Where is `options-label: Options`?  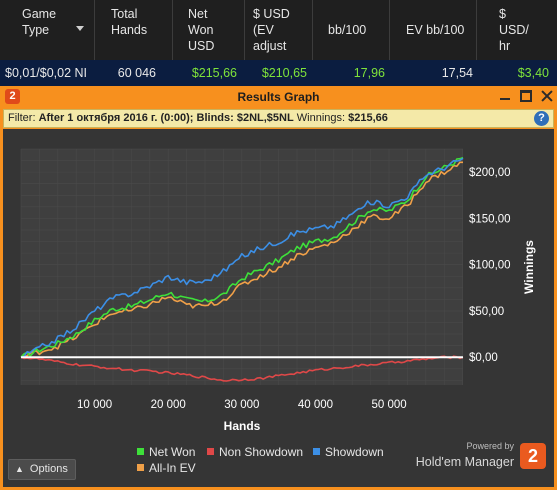 options-label: Options is located at coordinates (48, 469).